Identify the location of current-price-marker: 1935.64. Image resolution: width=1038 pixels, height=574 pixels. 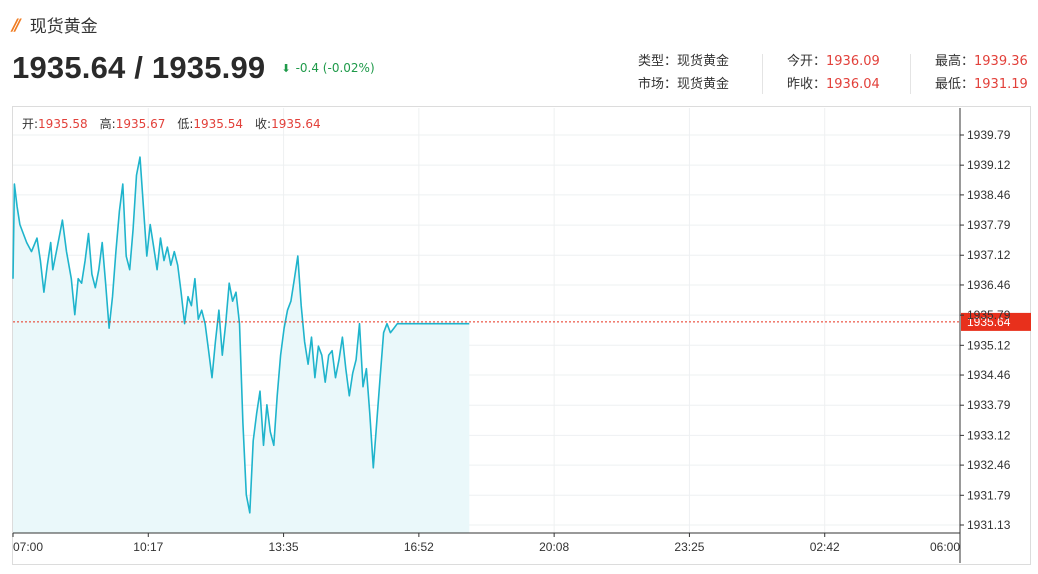
(522, 321).